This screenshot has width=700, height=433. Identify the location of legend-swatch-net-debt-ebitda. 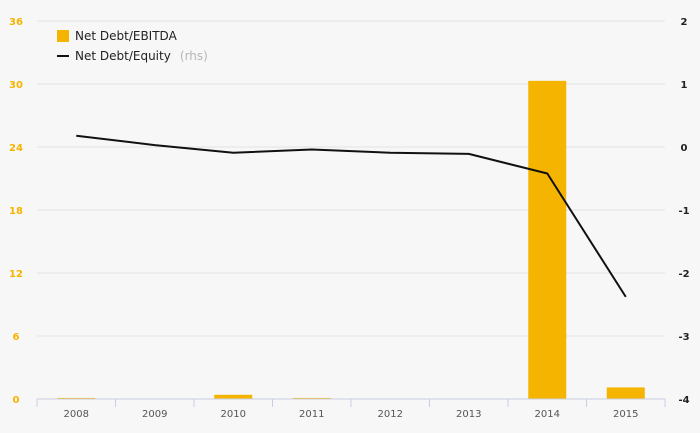
(63, 36).